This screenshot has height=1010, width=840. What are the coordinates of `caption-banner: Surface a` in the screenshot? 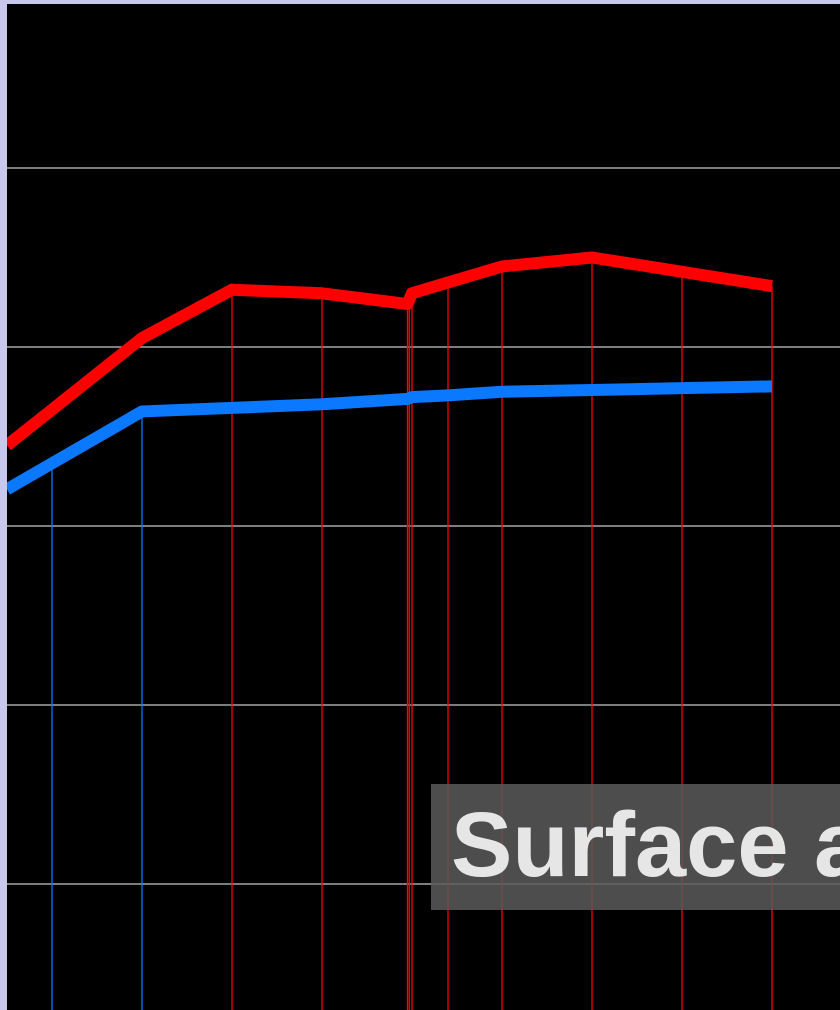 It's located at (635, 847).